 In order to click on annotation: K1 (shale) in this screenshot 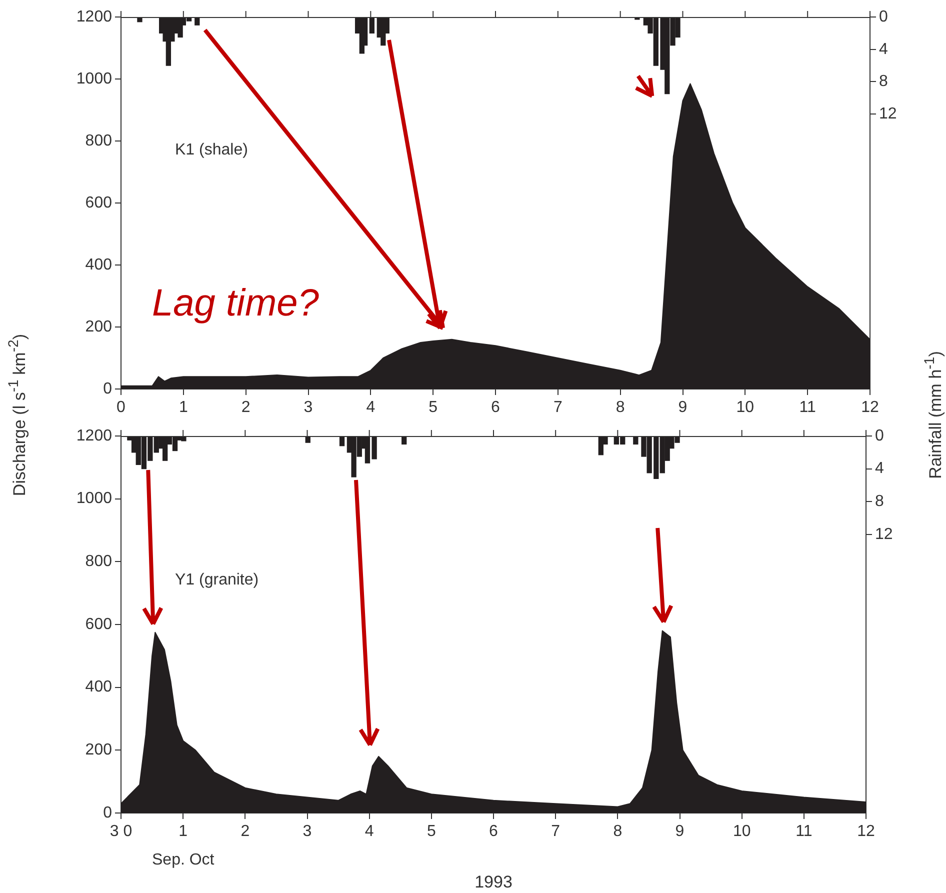, I will do `click(211, 149)`.